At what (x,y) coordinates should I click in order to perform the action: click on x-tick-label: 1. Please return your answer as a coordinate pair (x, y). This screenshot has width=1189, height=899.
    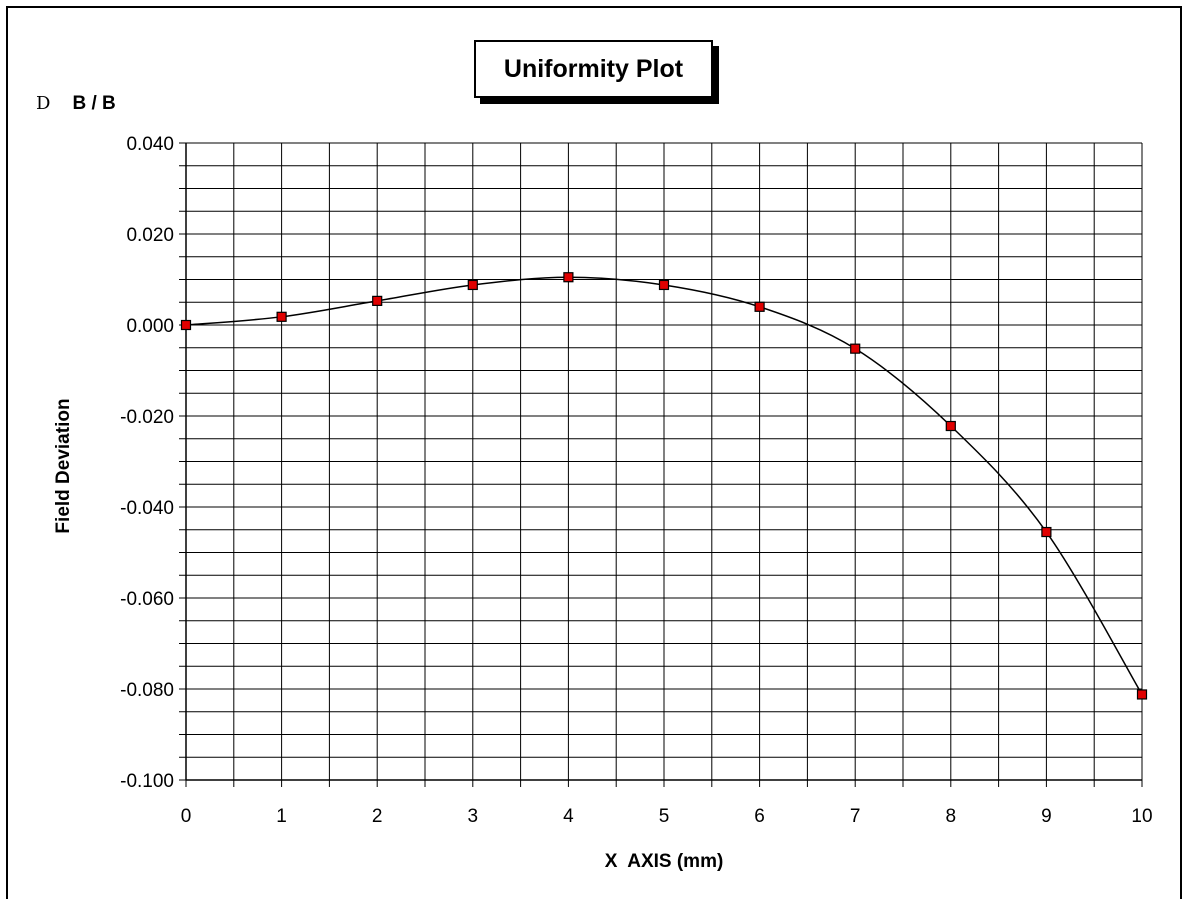
    Looking at the image, I should click on (281, 816).